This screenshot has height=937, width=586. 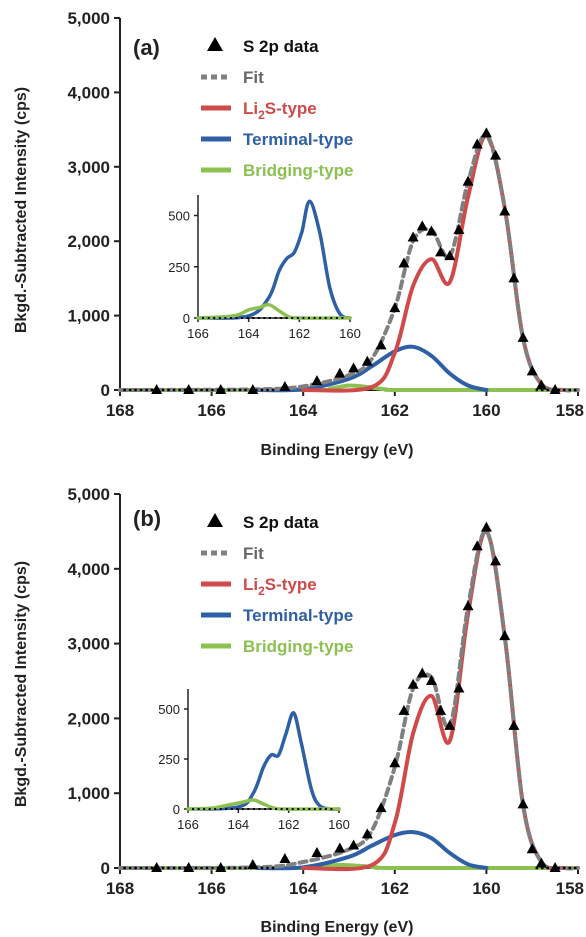 I want to click on inset-series-terminal-line, so click(x=263, y=761).